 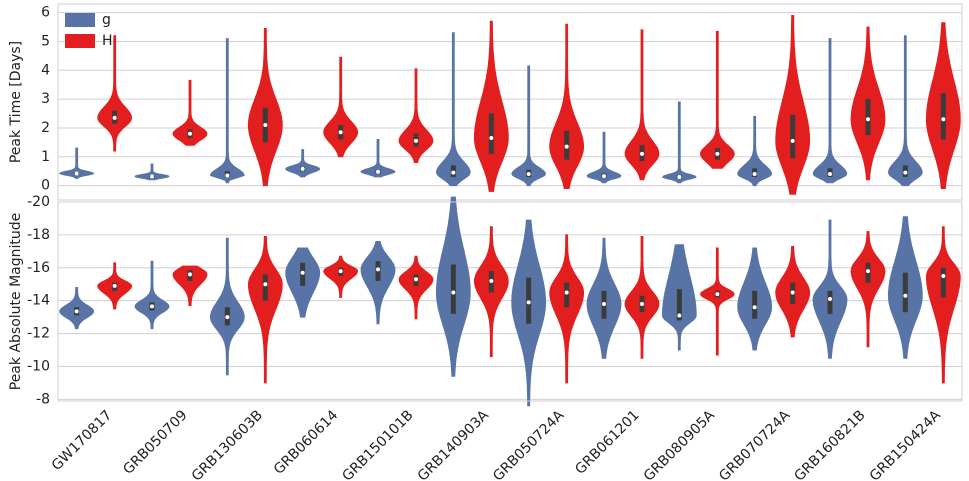 I want to click on y-axis-label: Peak Time [Days], so click(x=16, y=102).